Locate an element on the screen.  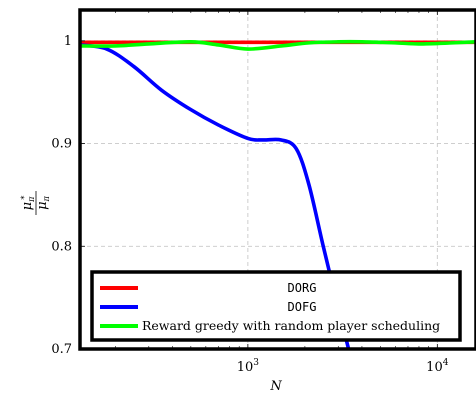
x-tick-label: 10³ is located at coordinates (248, 366).